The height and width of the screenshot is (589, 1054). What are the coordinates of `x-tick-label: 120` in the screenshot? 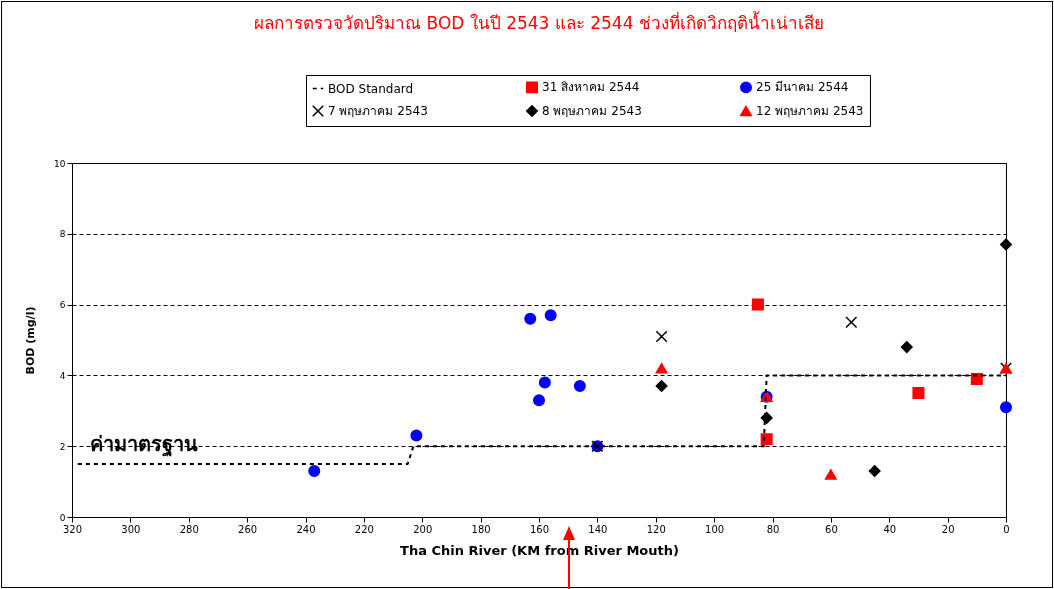 It's located at (656, 529).